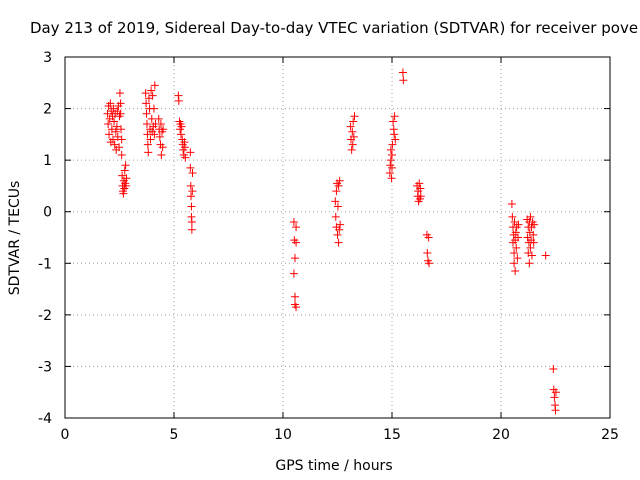 The height and width of the screenshot is (480, 640). I want to click on x-tick-label: 15, so click(392, 435).